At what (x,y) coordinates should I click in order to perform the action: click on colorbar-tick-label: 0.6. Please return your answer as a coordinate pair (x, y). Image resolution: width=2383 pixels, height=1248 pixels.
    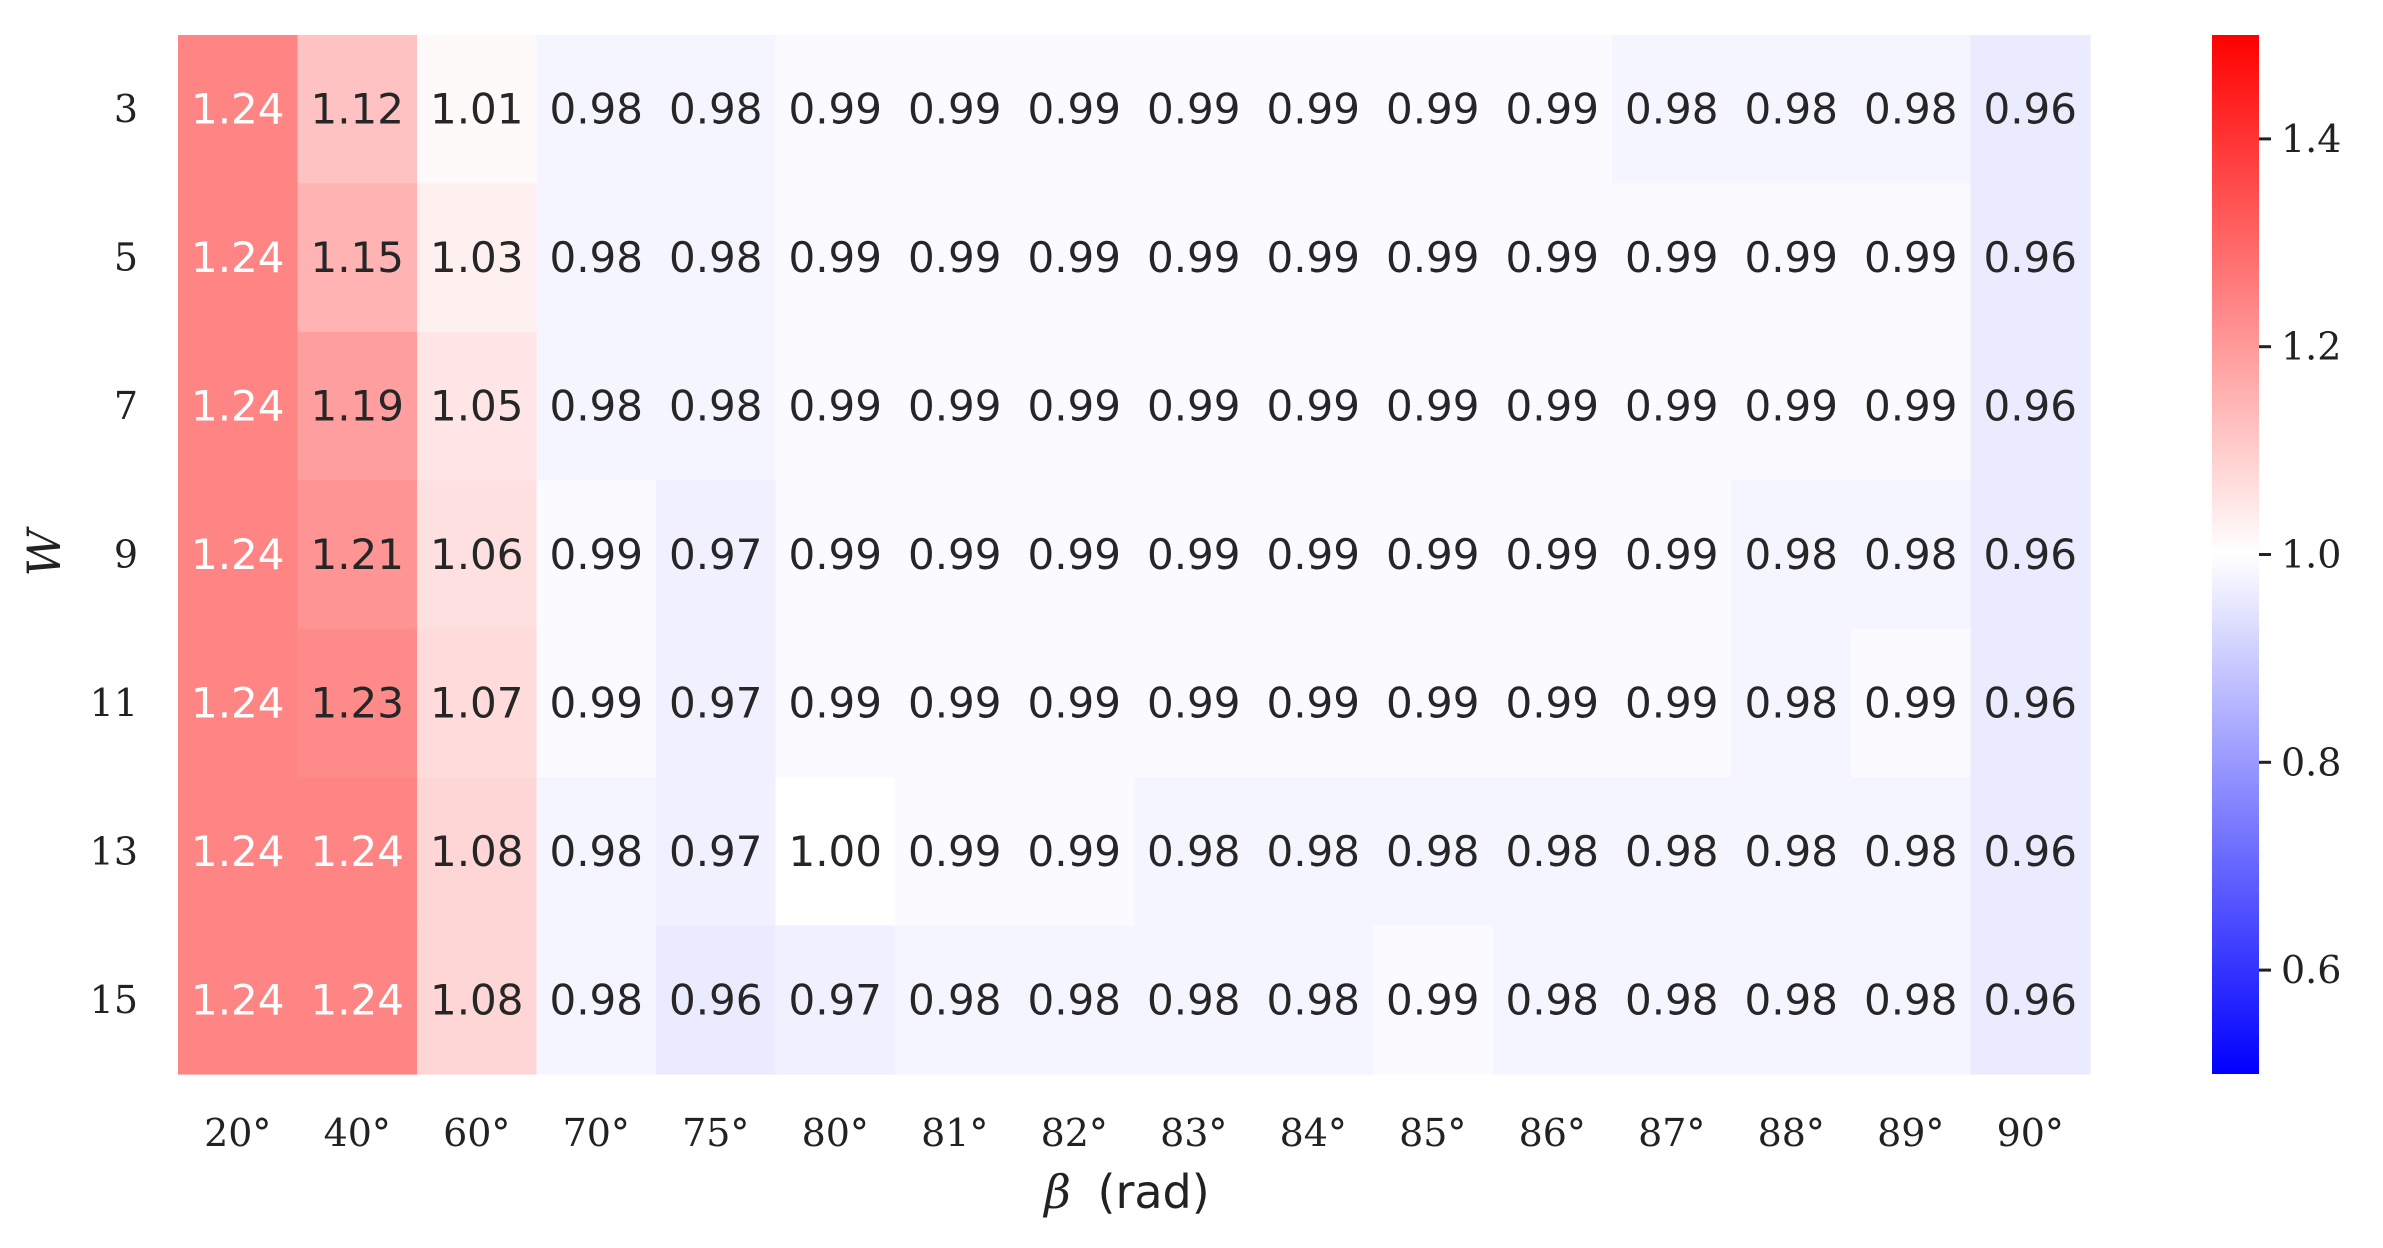
    Looking at the image, I should click on (2311, 970).